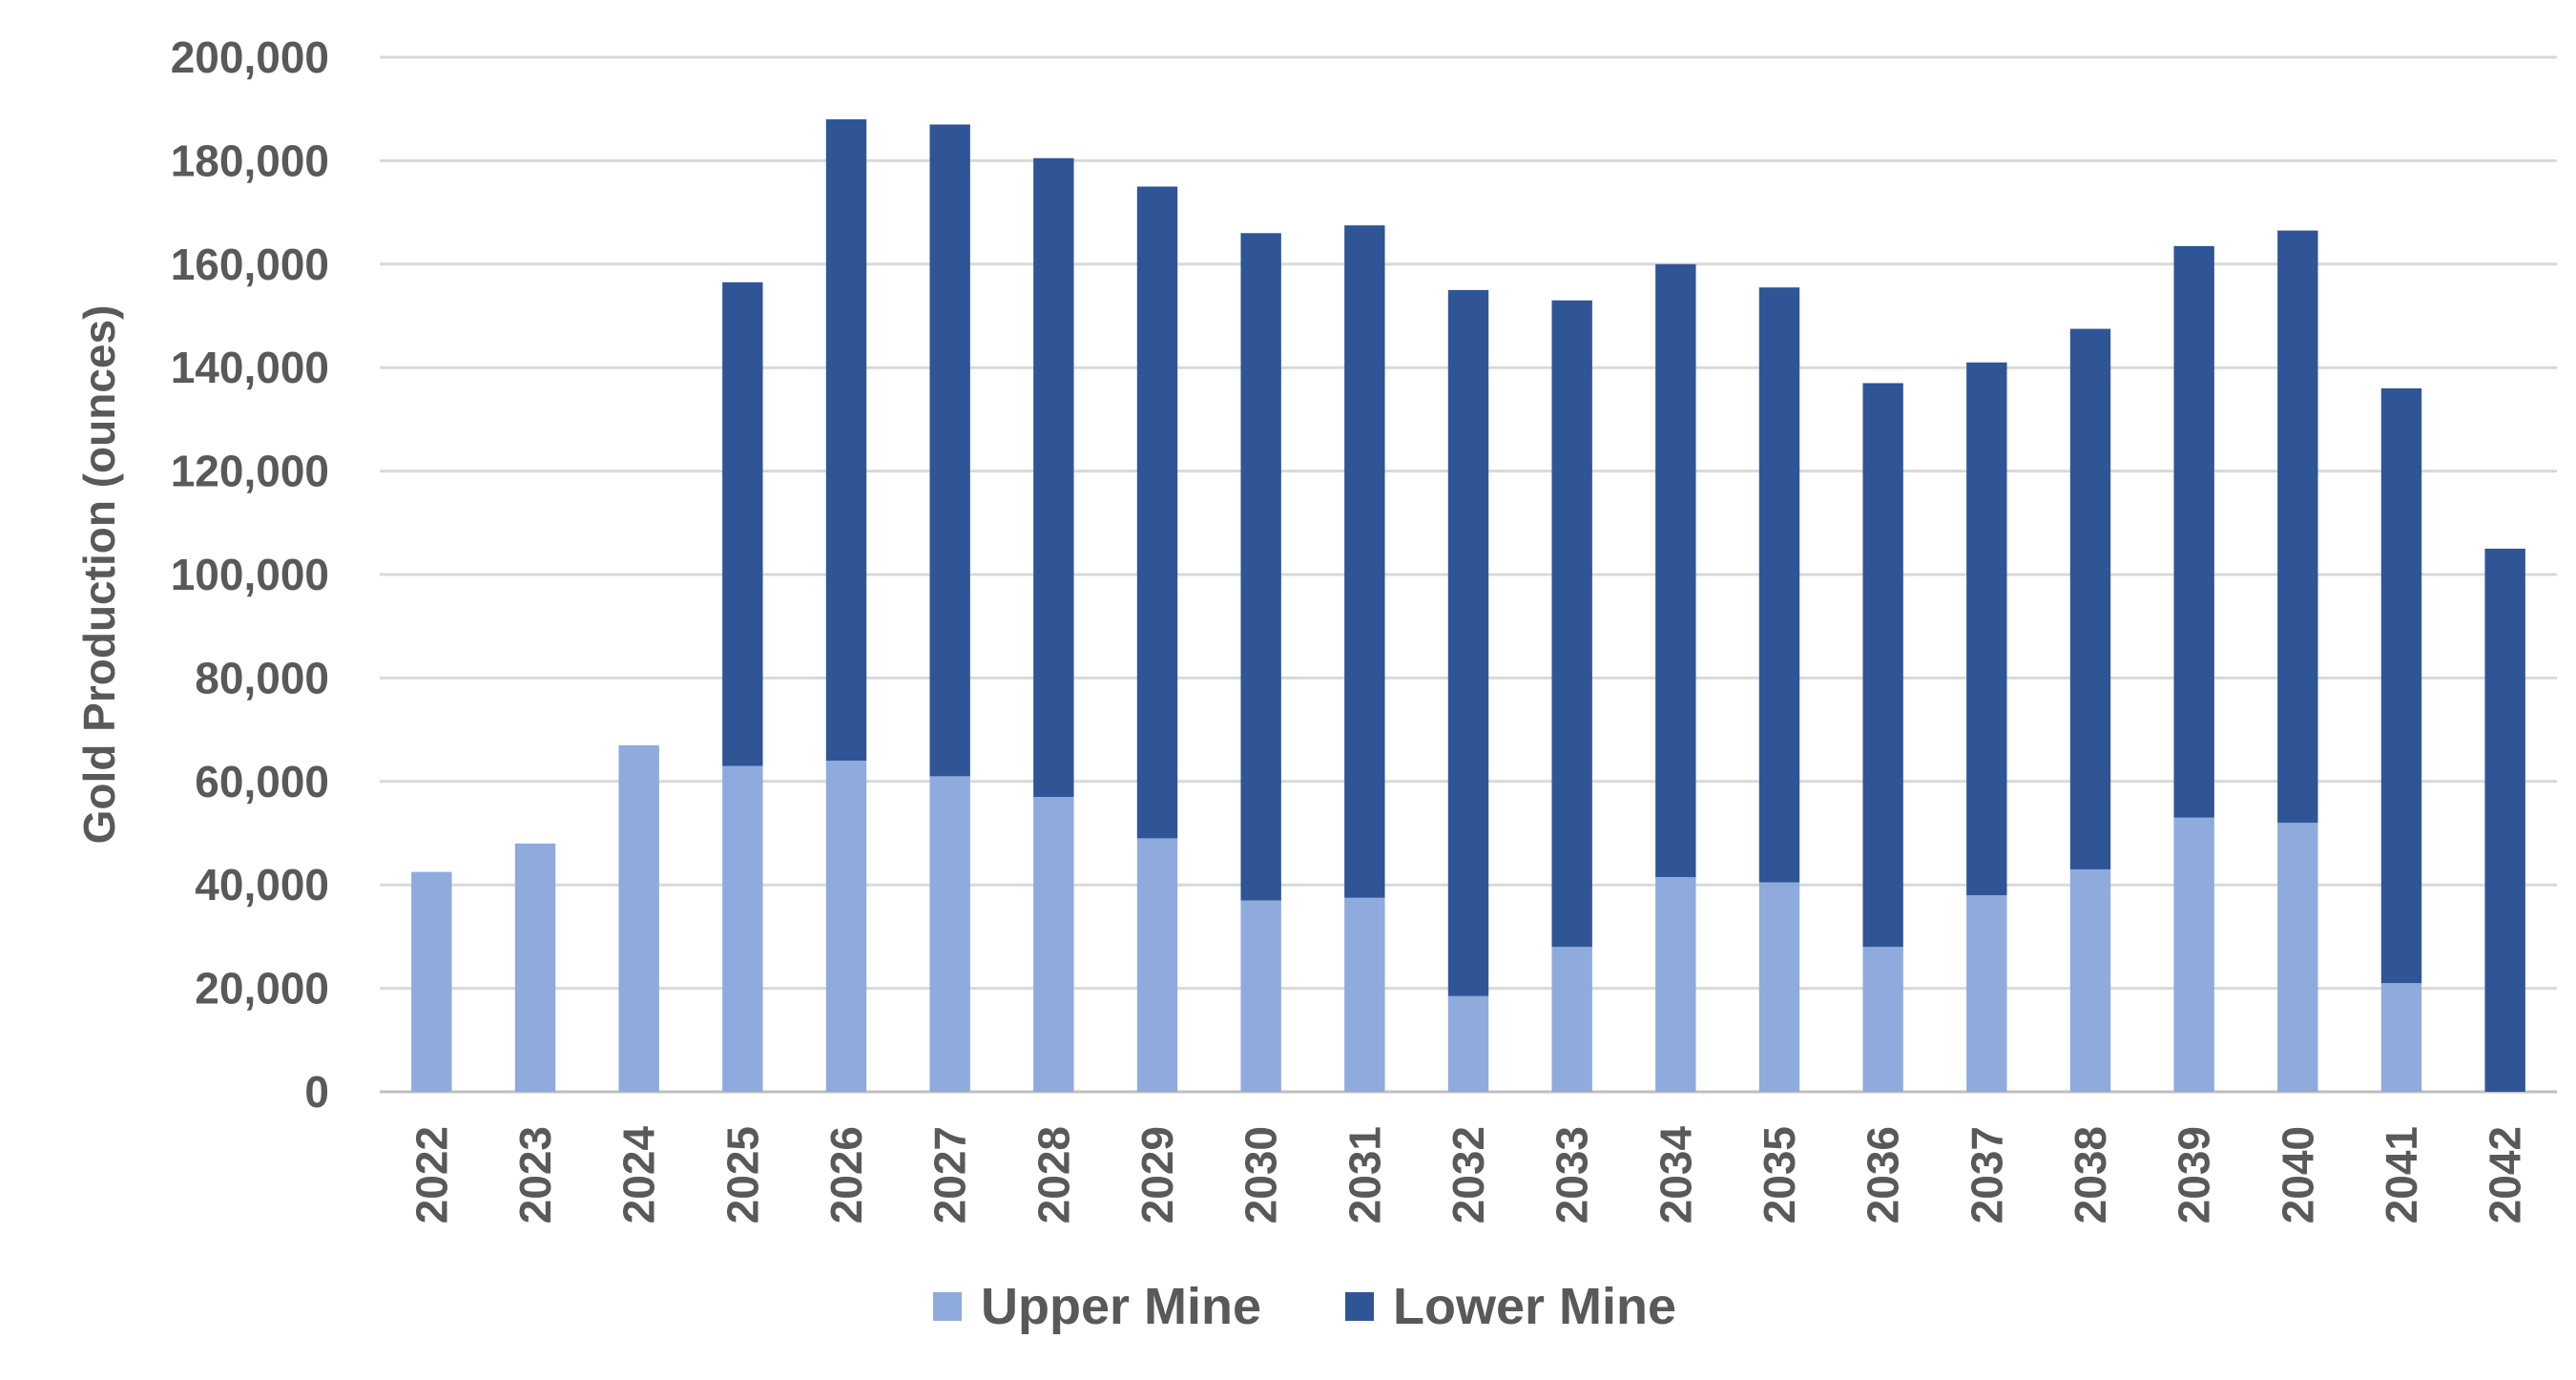 The image size is (2576, 1380). Describe the element at coordinates (2401, 1037) in the screenshot. I see `bar-upper-mine-2041` at that location.